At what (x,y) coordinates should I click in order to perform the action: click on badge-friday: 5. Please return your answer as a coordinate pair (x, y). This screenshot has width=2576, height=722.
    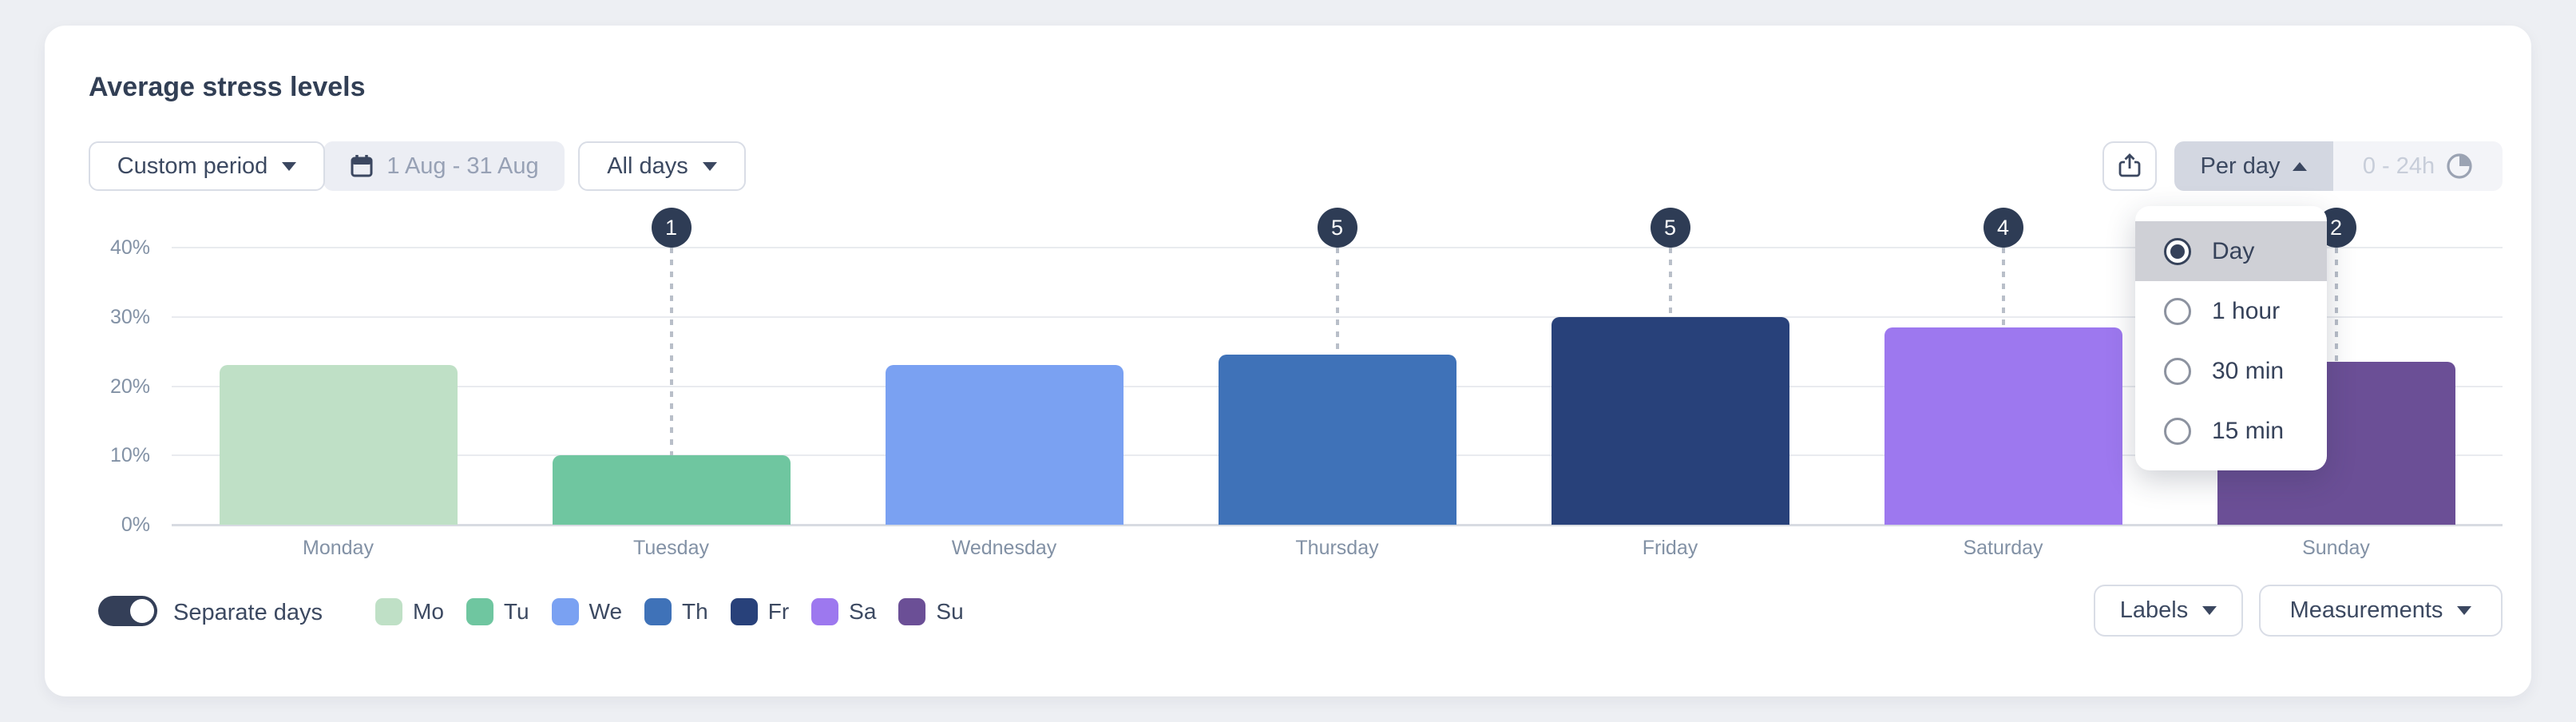
    Looking at the image, I should click on (1670, 228).